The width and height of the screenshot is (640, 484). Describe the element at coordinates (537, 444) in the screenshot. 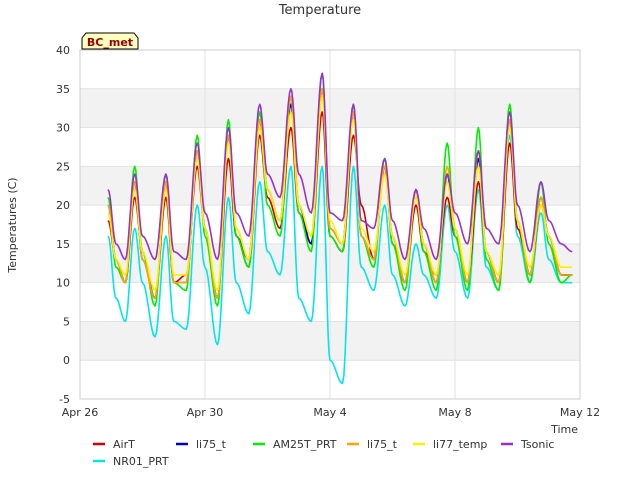

I see `legend-label: Tsonic` at that location.